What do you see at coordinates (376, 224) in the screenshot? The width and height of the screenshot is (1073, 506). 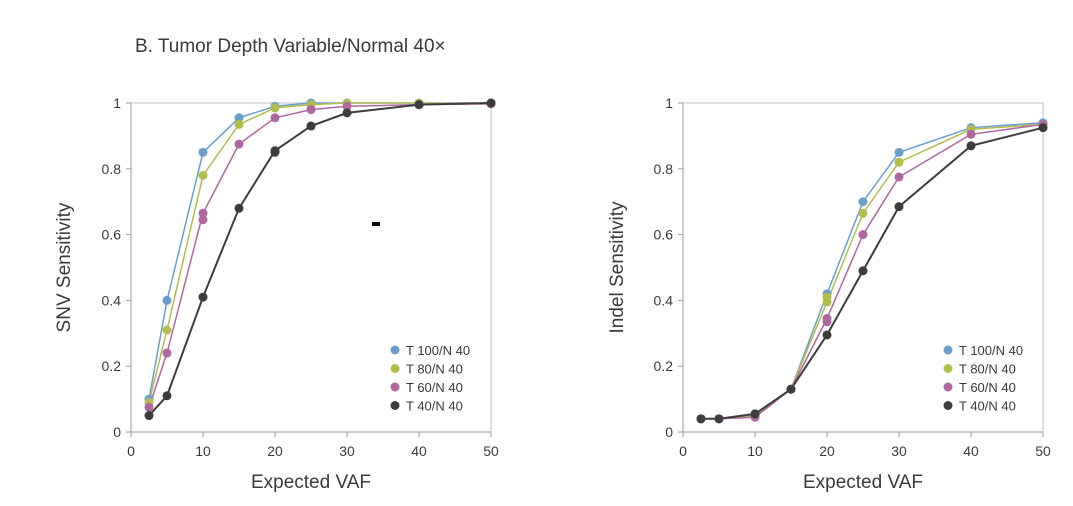 I see `stray-marker` at bounding box center [376, 224].